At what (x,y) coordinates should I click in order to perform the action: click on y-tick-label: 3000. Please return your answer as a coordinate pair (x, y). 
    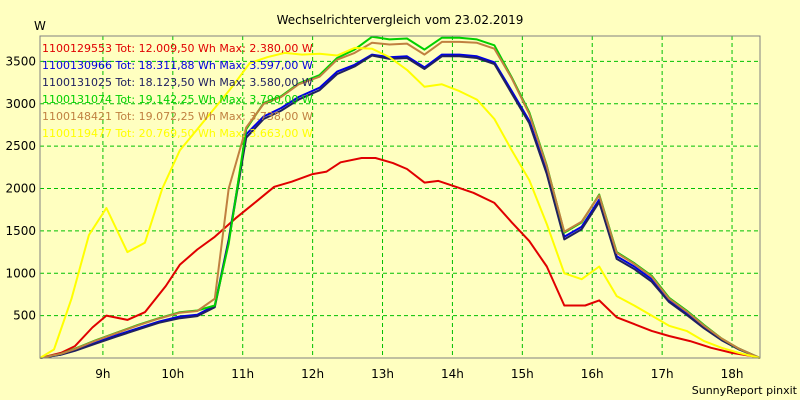
    Looking at the image, I should click on (20, 104).